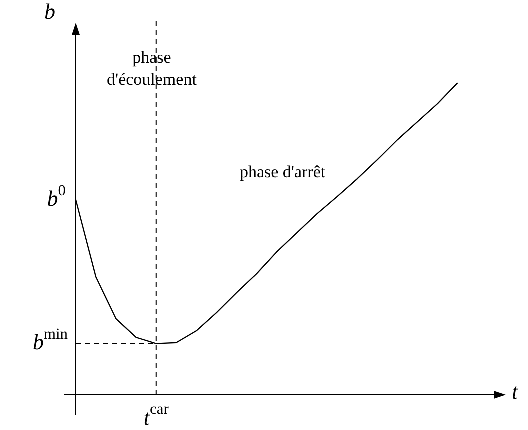 The width and height of the screenshot is (528, 430). What do you see at coordinates (152, 68) in the screenshot?
I see `annotation: phase d'écoulement` at bounding box center [152, 68].